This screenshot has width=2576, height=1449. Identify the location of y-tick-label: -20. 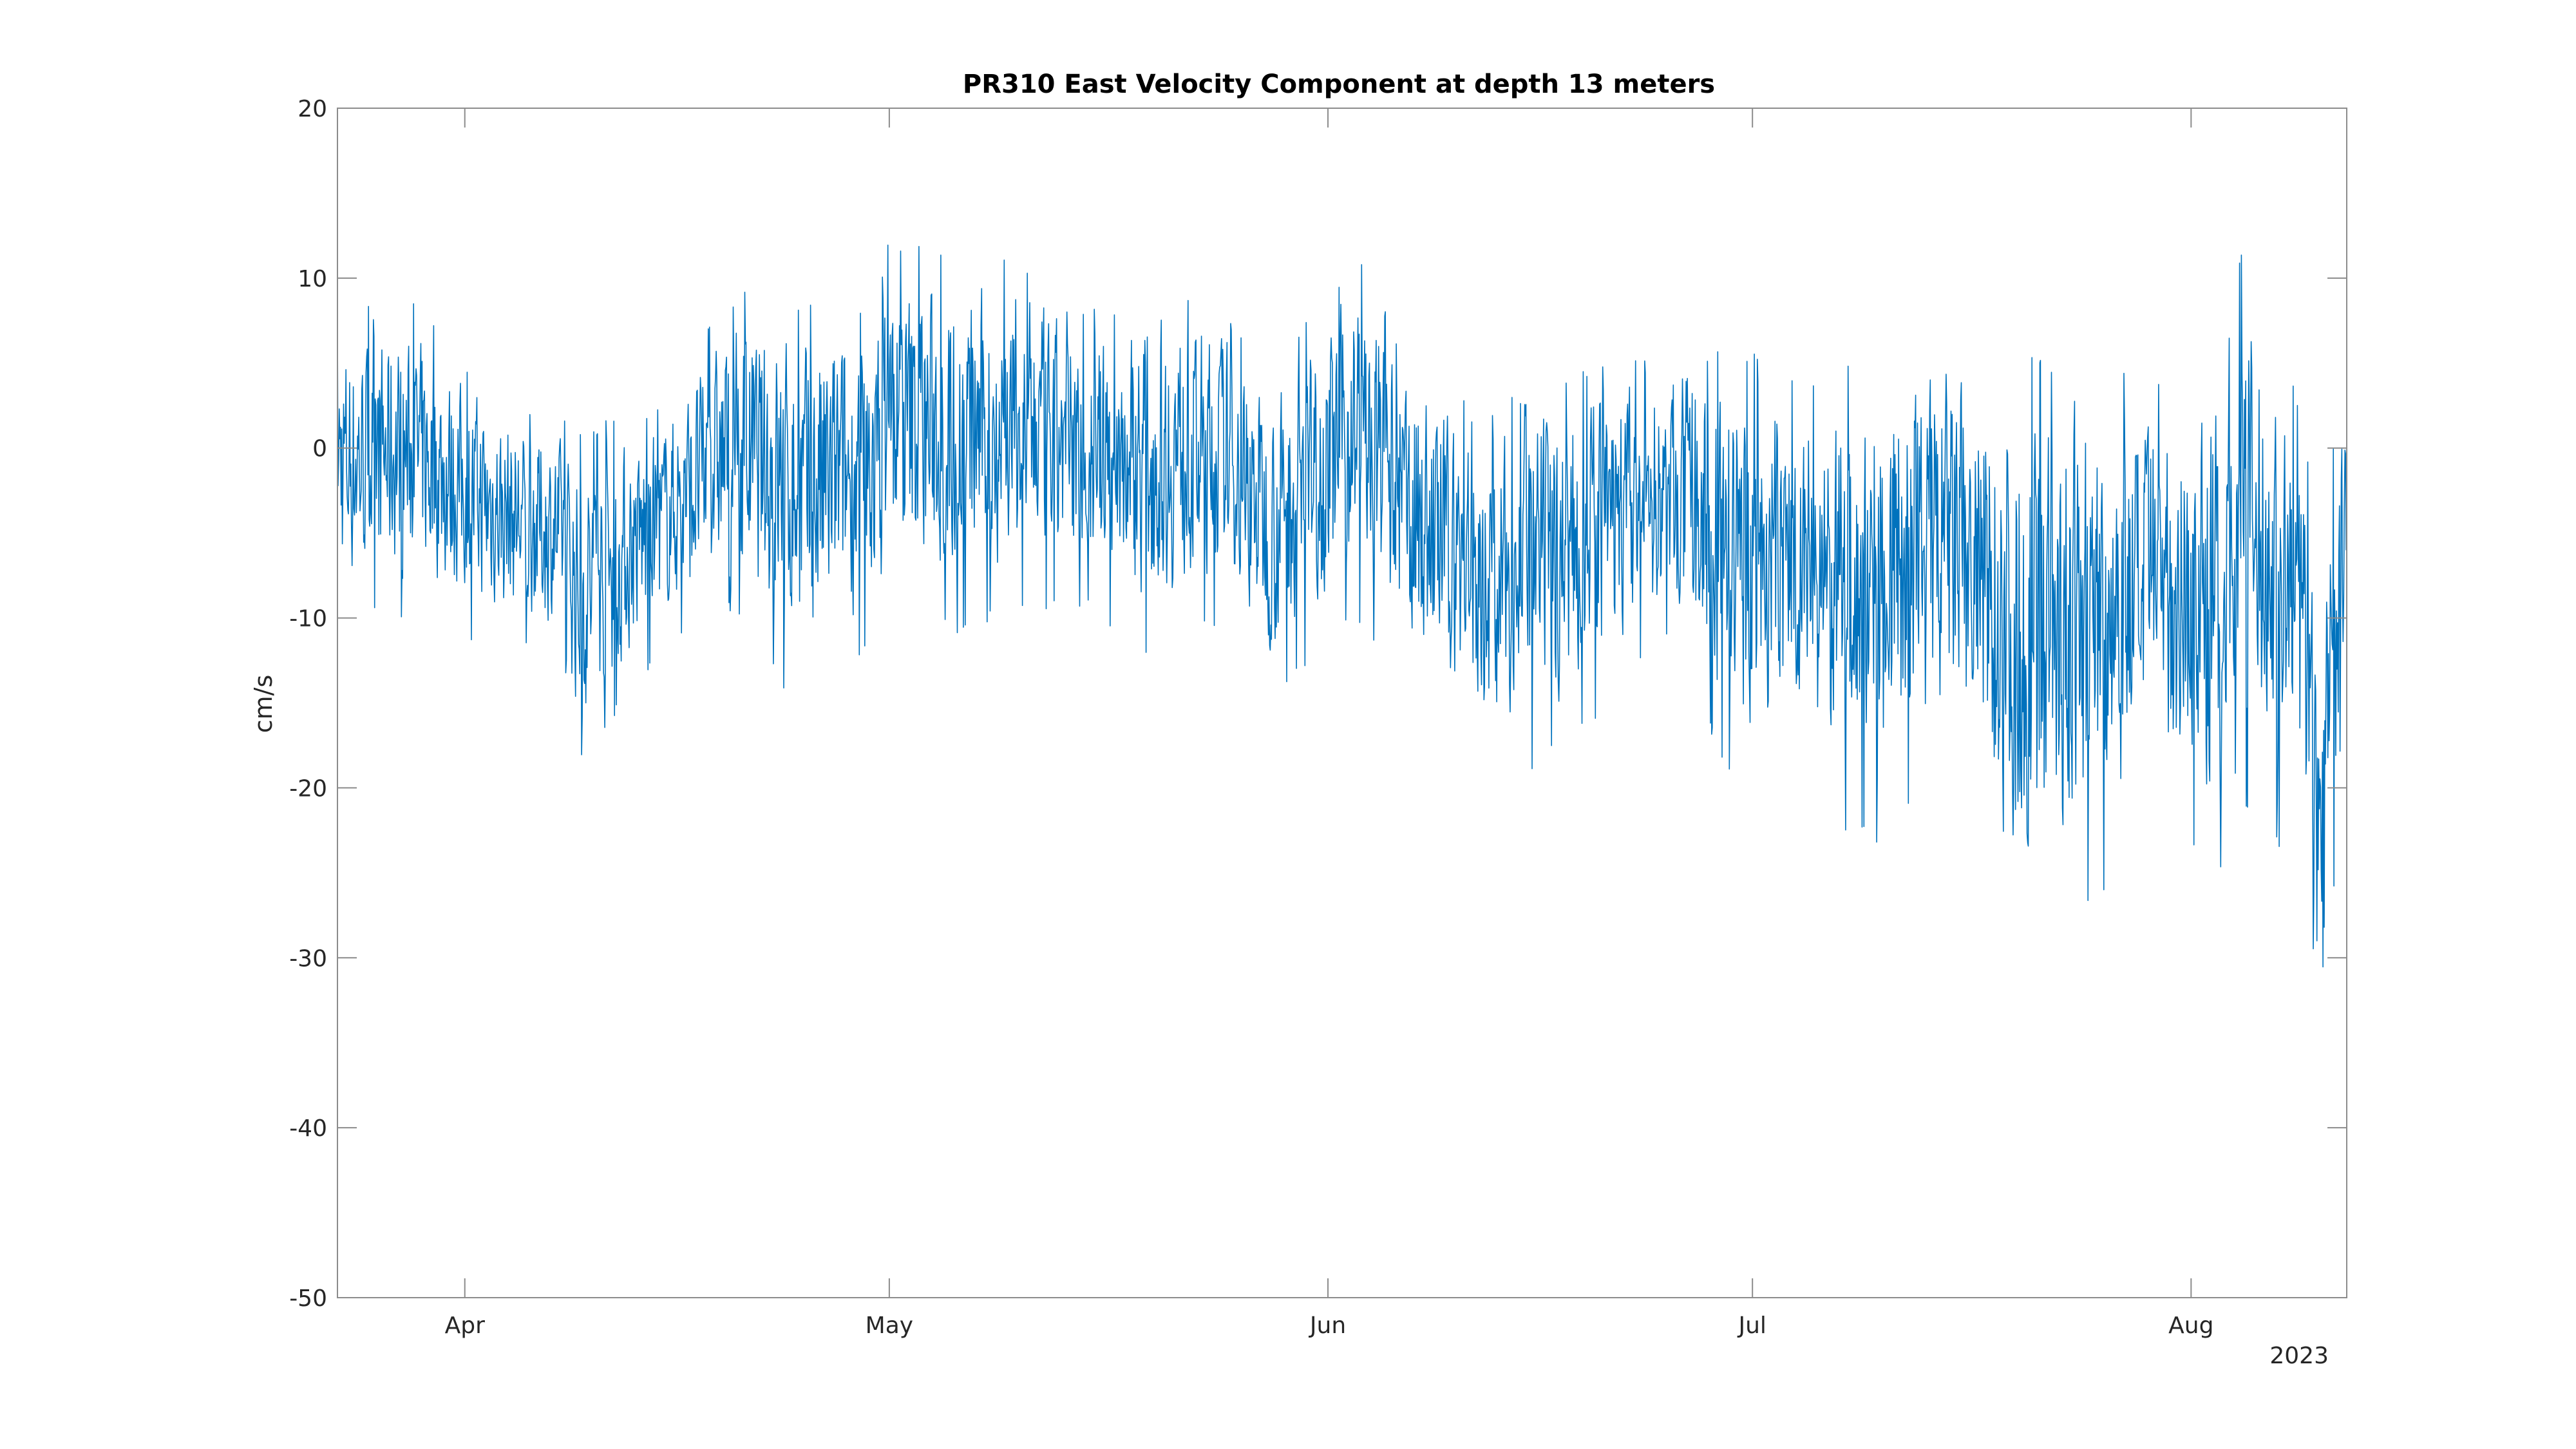
(308, 788).